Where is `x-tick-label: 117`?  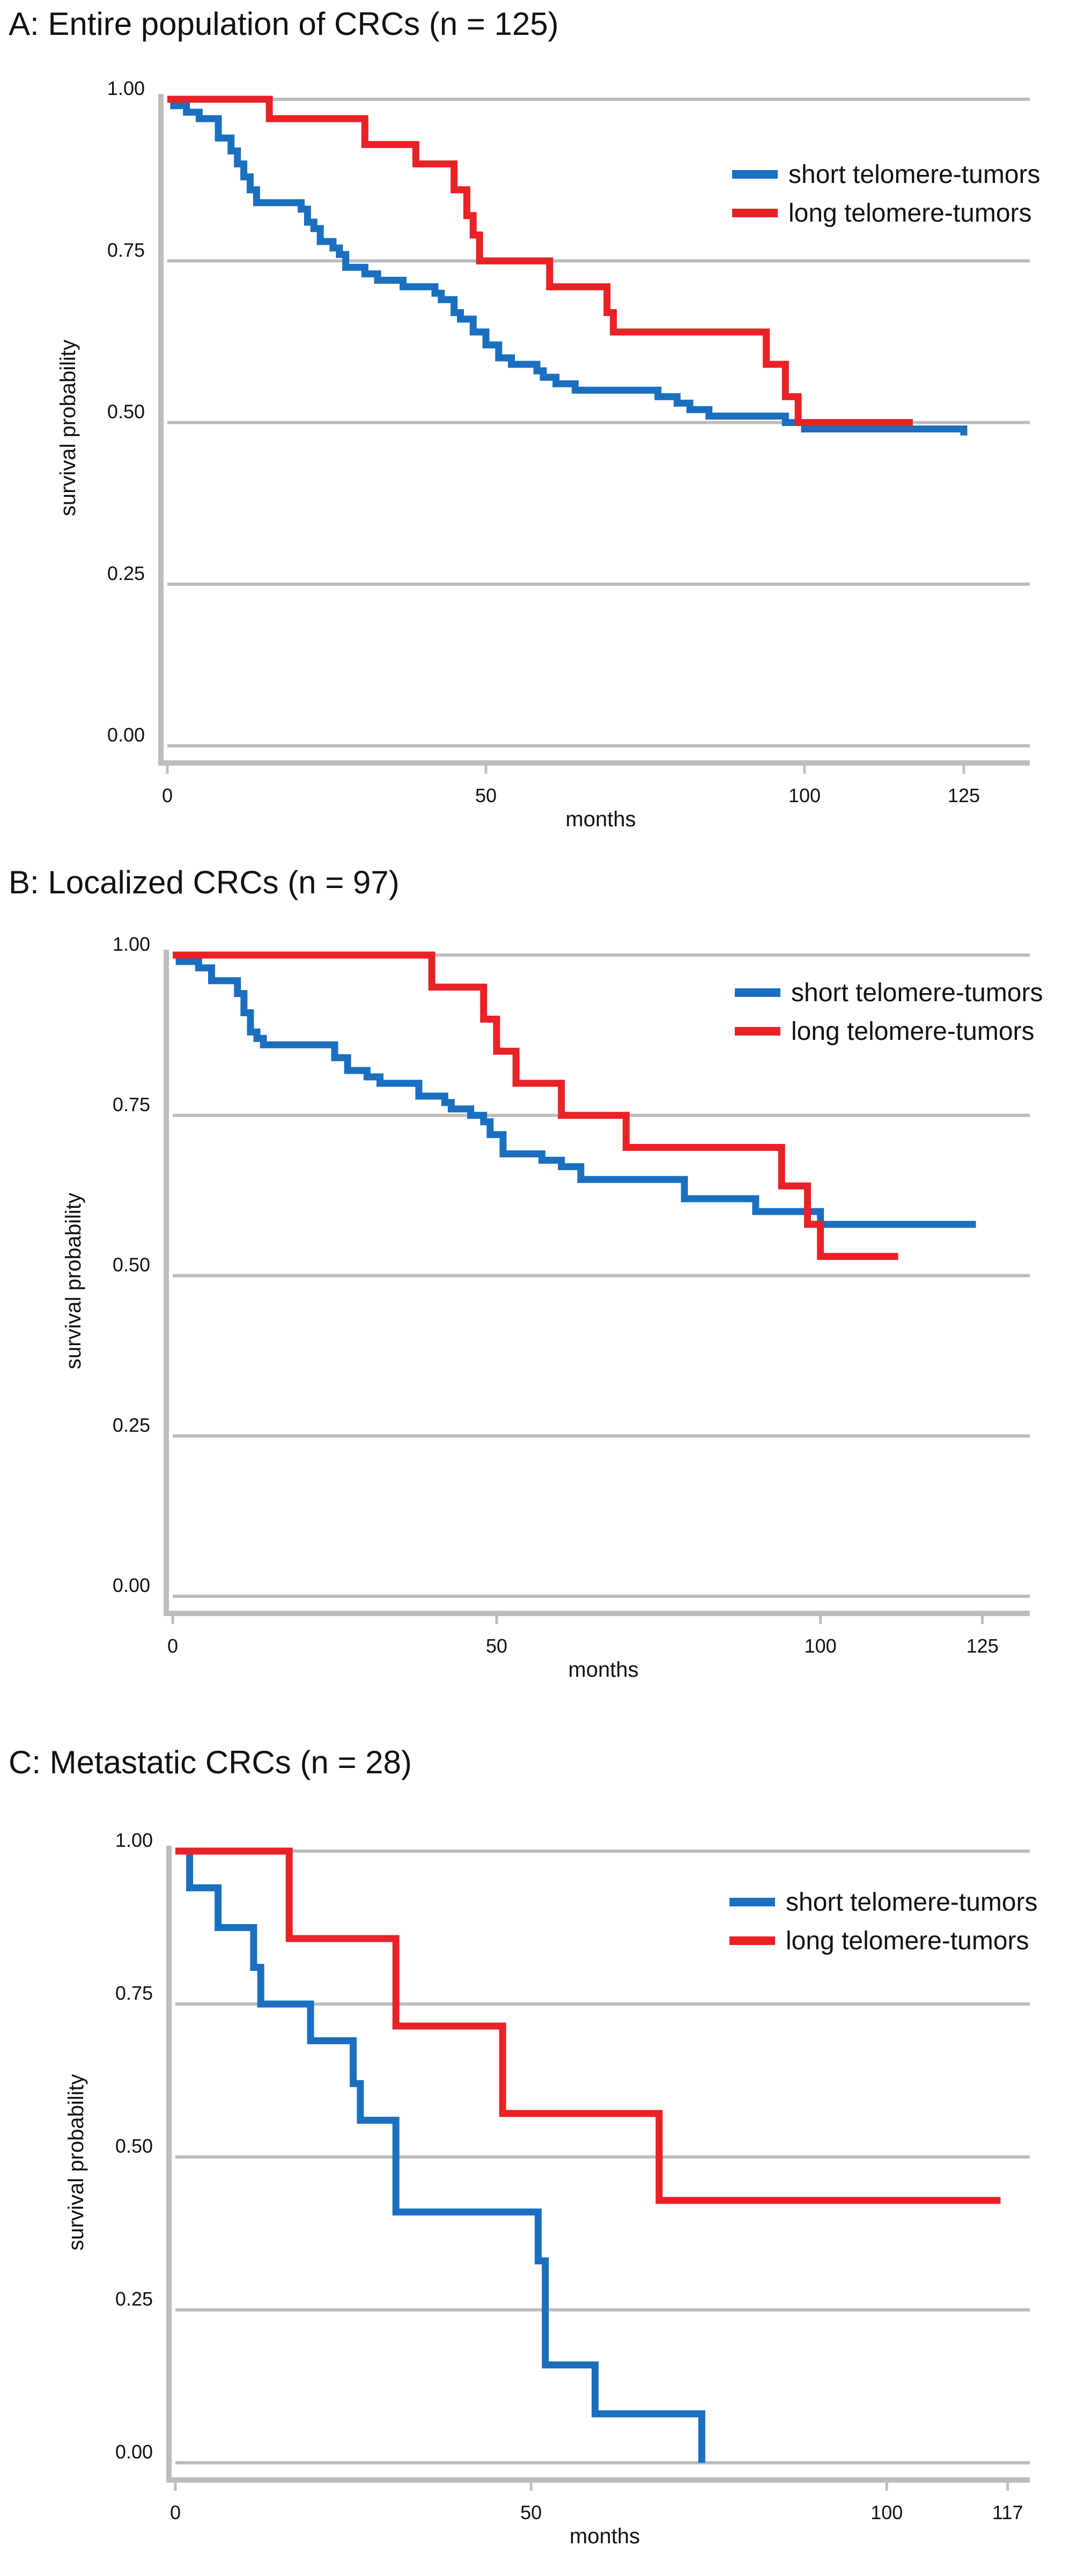
x-tick-label: 117 is located at coordinates (1007, 2512).